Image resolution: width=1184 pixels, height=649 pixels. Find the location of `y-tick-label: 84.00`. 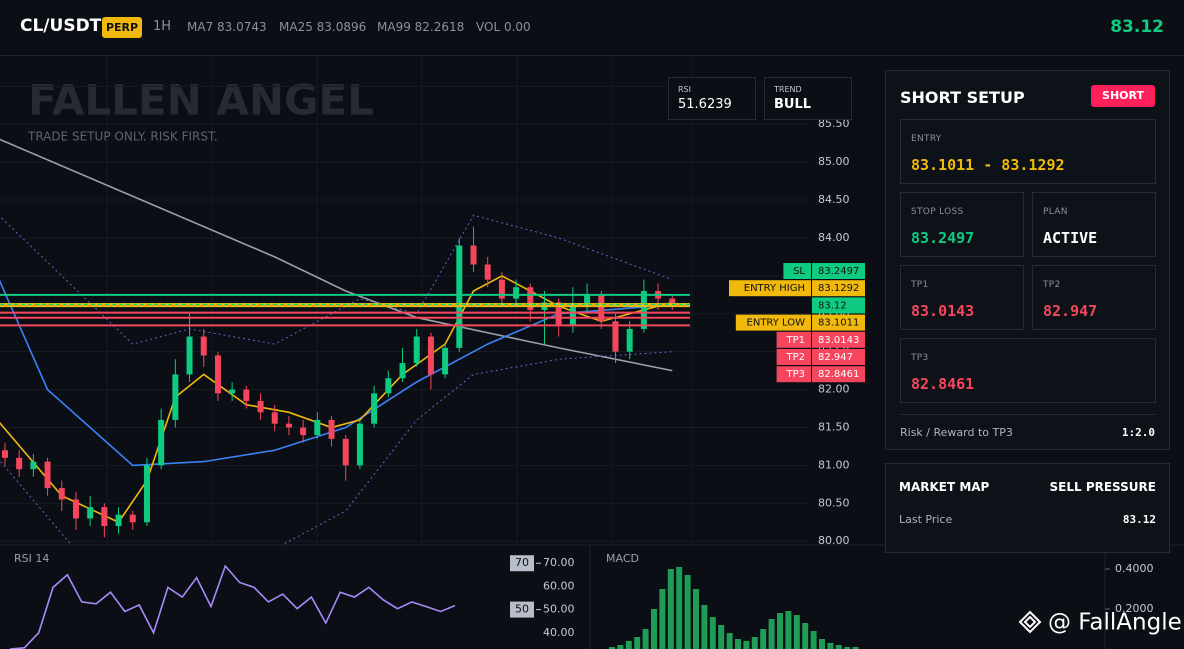

y-tick-label: 84.00 is located at coordinates (834, 237).